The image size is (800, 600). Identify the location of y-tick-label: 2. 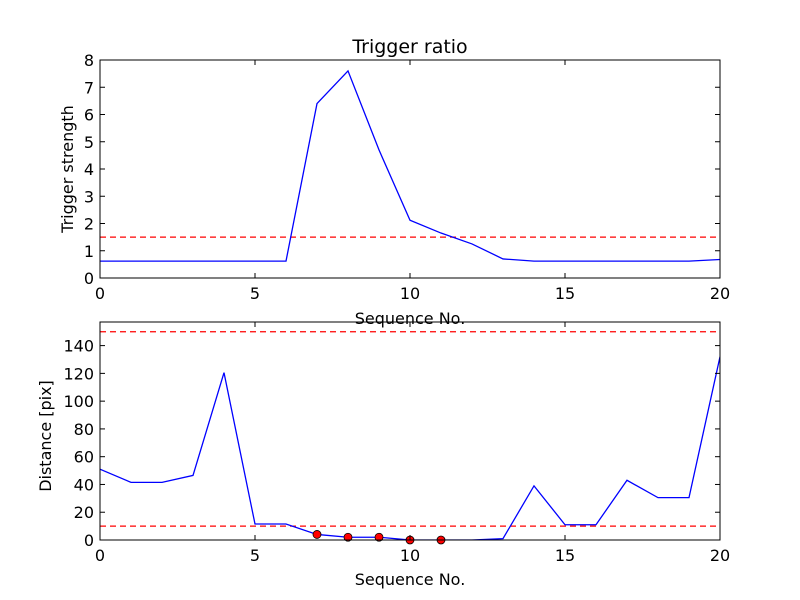
(89, 224).